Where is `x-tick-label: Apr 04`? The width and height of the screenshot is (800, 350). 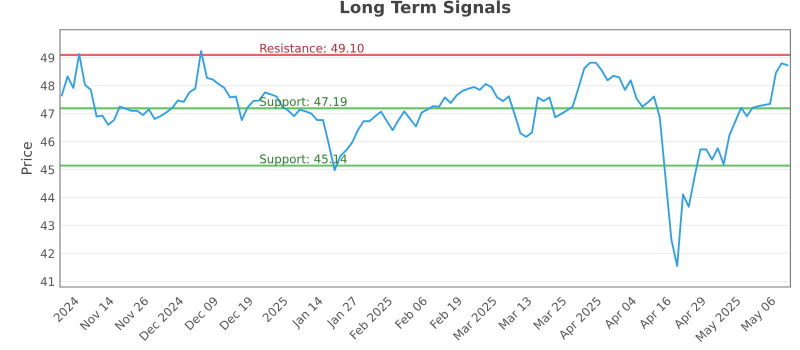 x-tick-label: Apr 04 is located at coordinates (620, 314).